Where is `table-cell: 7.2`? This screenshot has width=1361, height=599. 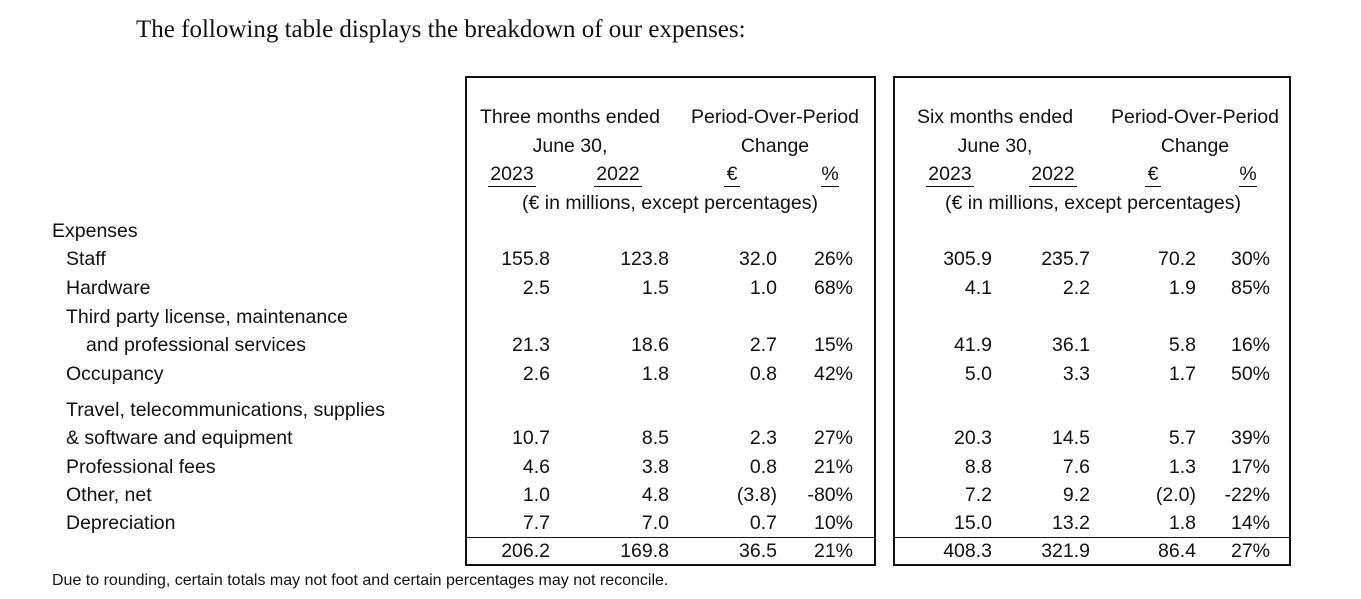
table-cell: 7.2 is located at coordinates (978, 495).